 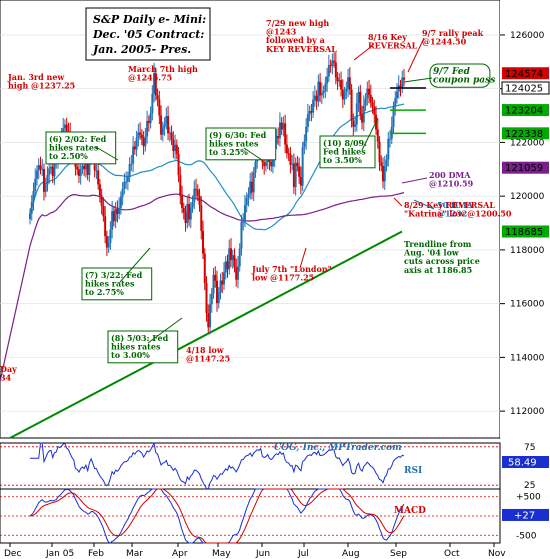 What do you see at coordinates (303, 554) in the screenshot?
I see `x-tick-label: Jul` at bounding box center [303, 554].